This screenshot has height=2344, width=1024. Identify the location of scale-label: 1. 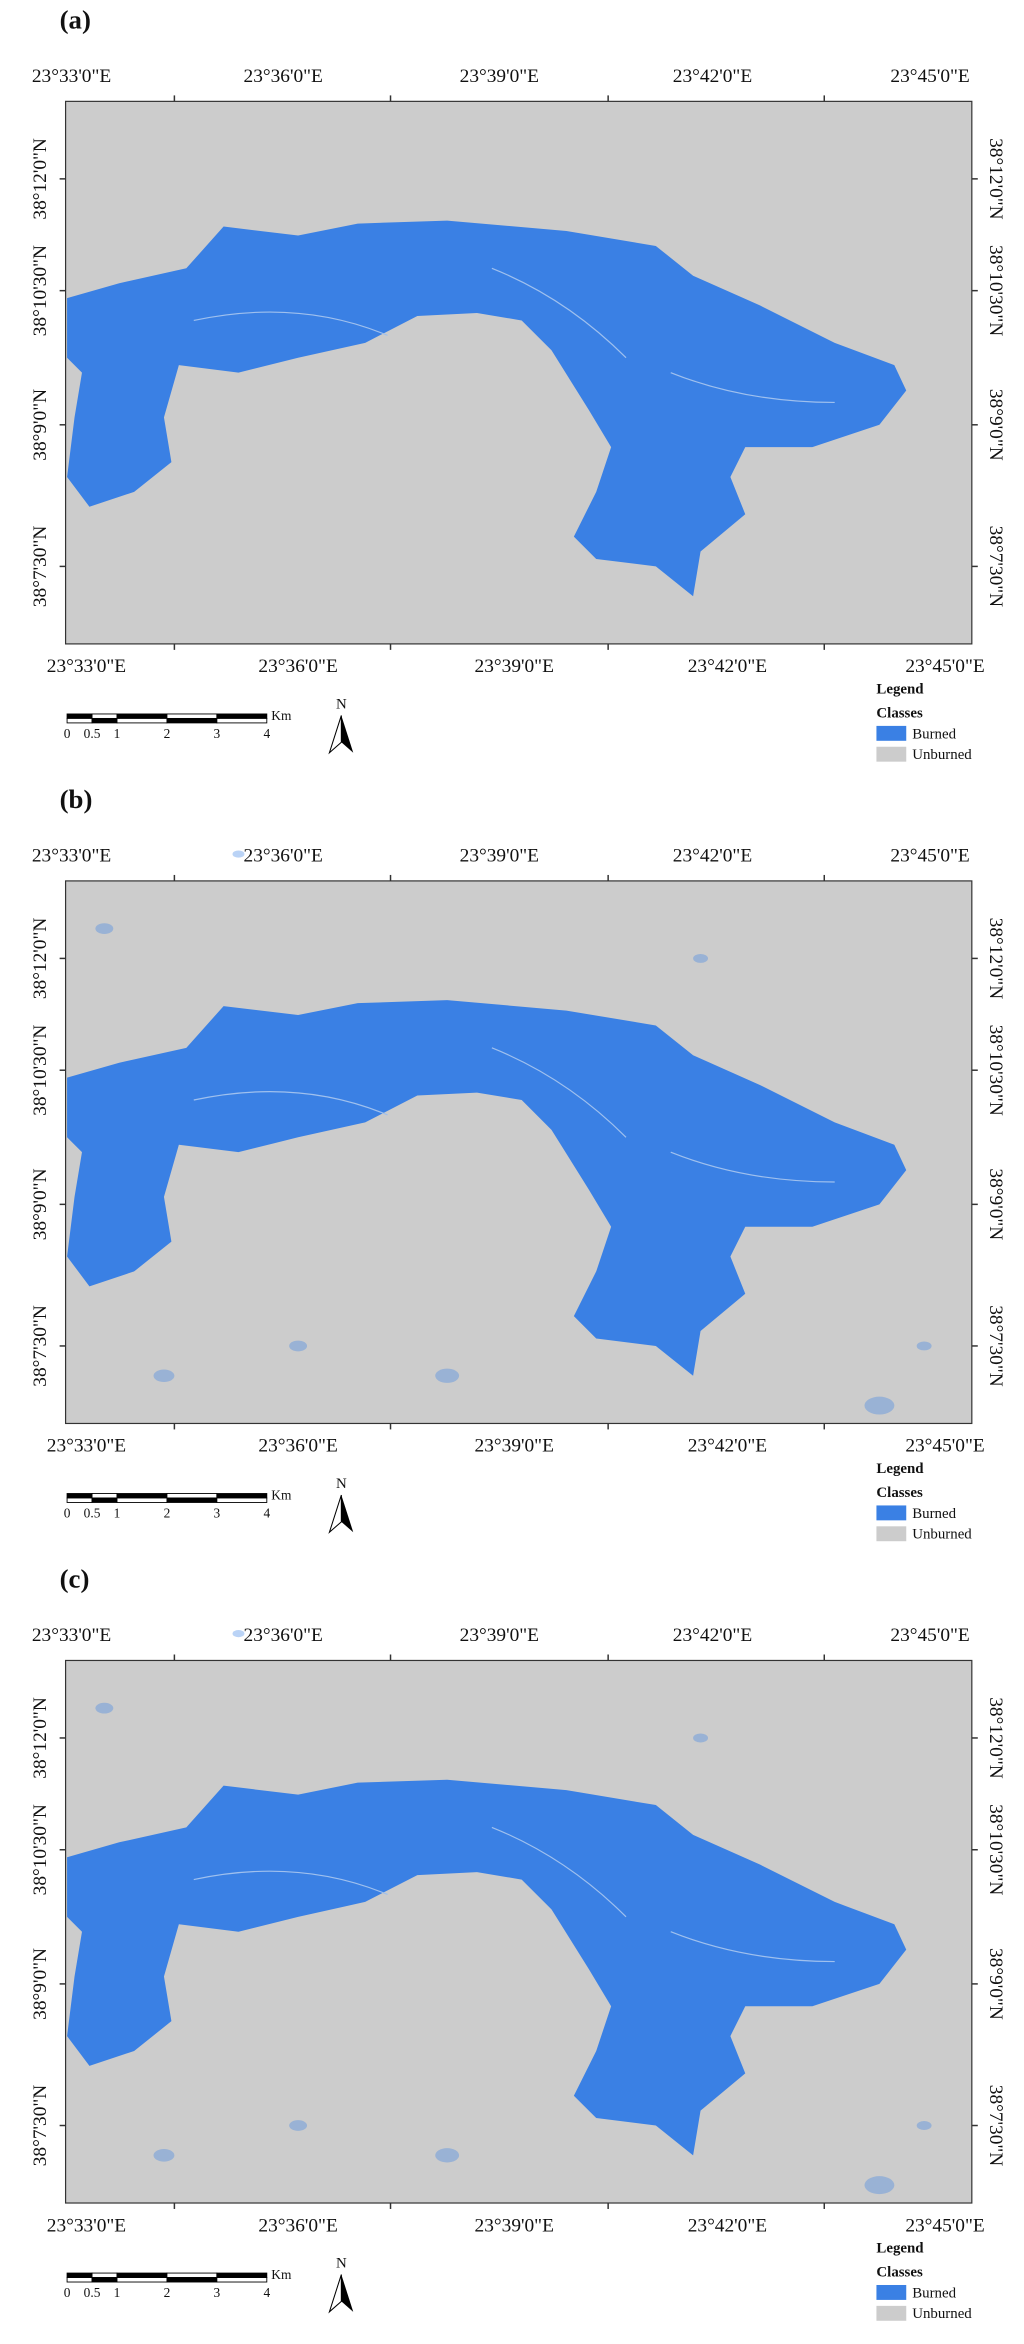
(117, 2292).